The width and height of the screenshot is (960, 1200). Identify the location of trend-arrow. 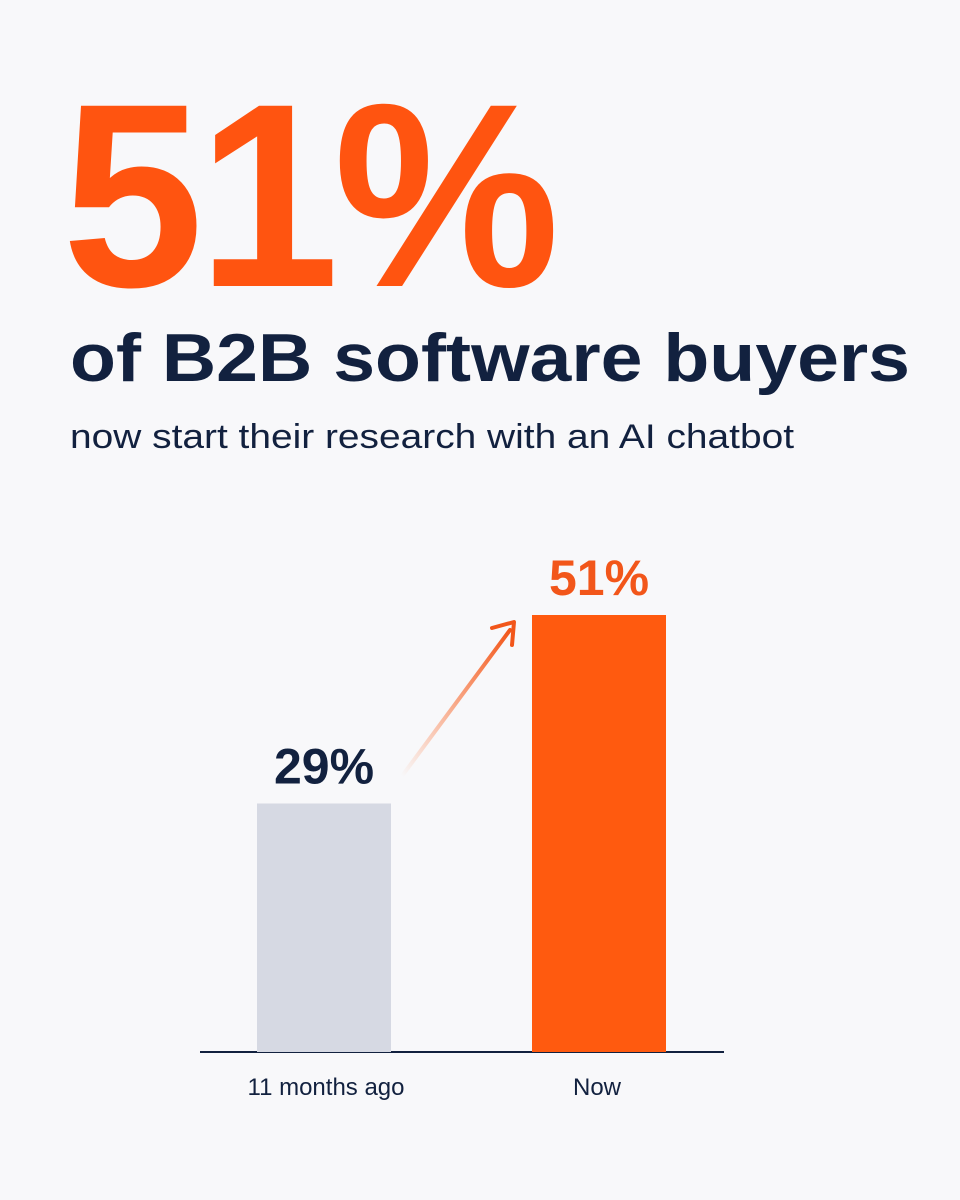
(458, 699).